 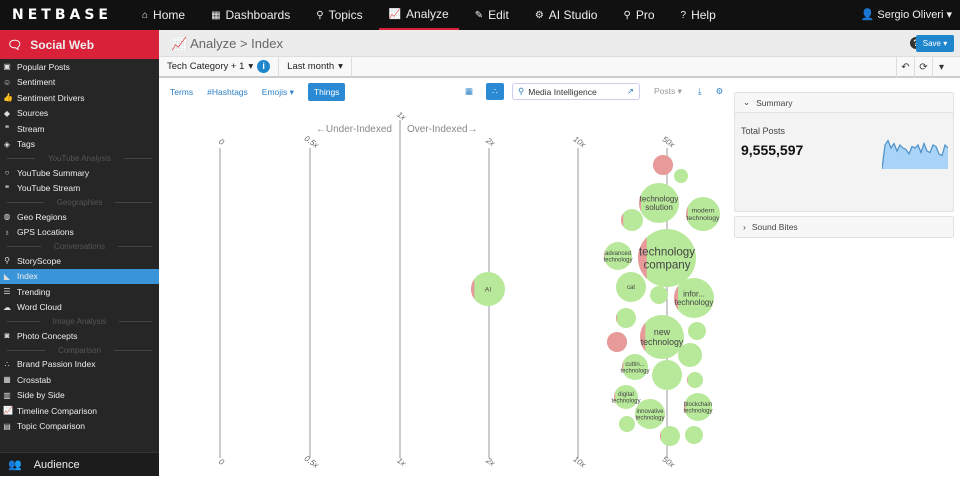 I want to click on sidebar-item-photo-concepts: ◙ Photo Concepts, so click(x=79, y=336).